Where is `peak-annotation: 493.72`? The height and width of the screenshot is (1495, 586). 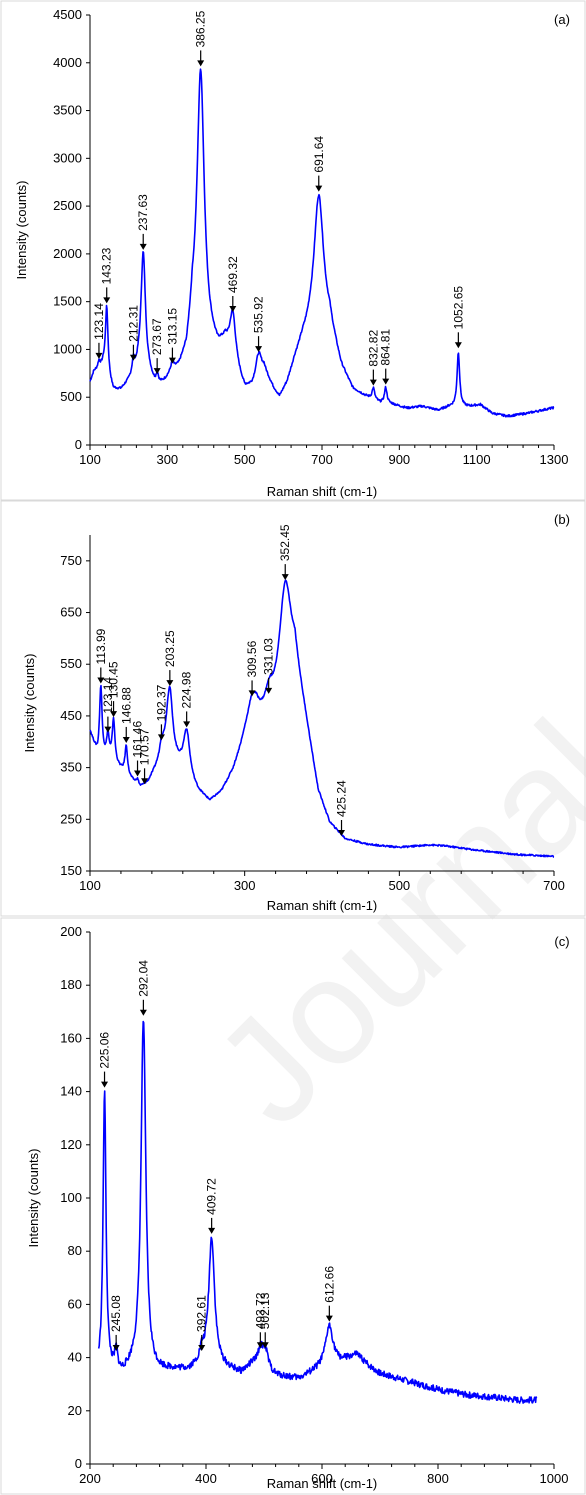
peak-annotation: 493.72 is located at coordinates (260, 1320).